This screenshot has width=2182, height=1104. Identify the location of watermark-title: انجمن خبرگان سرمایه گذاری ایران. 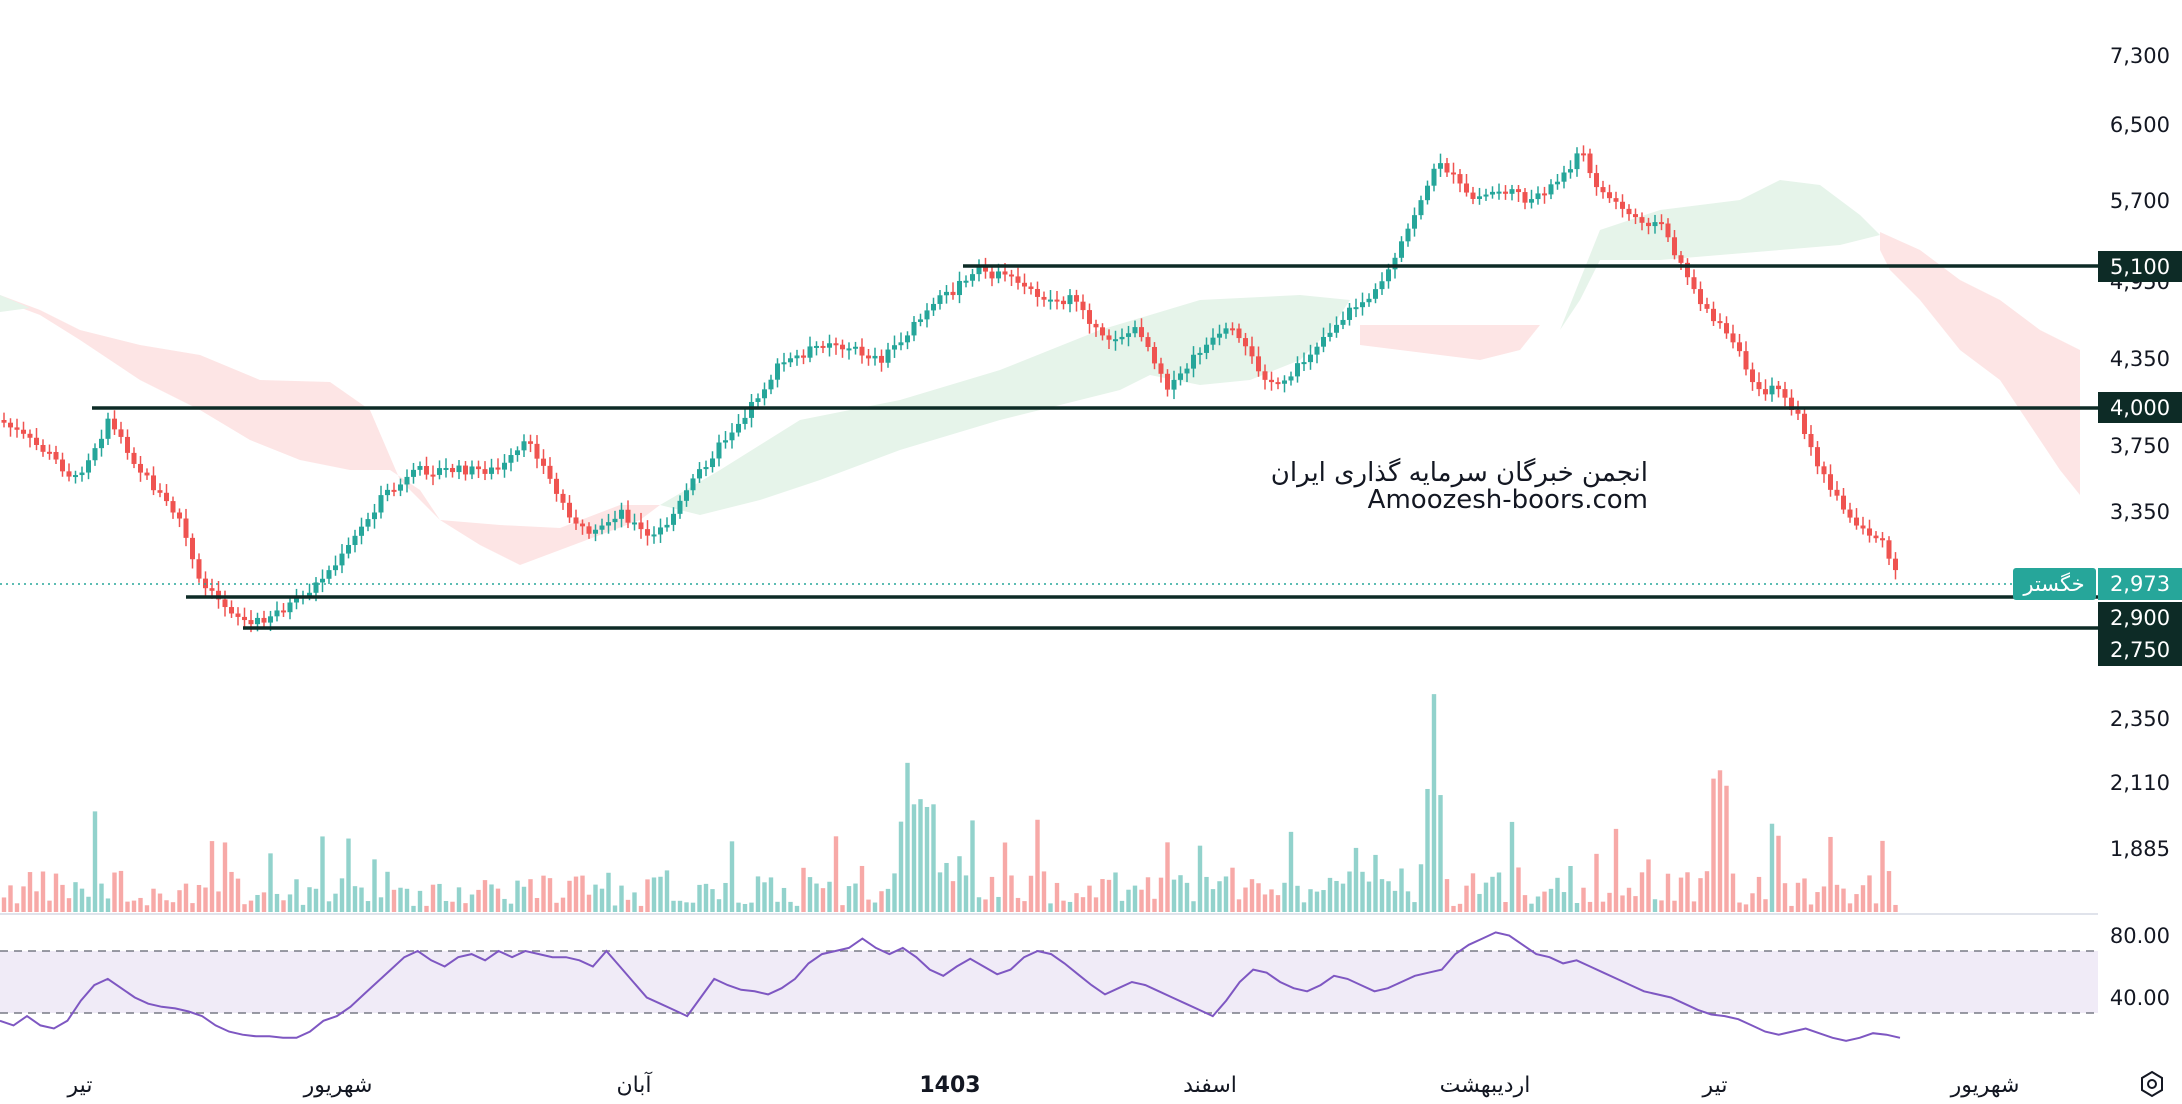
(1459, 472).